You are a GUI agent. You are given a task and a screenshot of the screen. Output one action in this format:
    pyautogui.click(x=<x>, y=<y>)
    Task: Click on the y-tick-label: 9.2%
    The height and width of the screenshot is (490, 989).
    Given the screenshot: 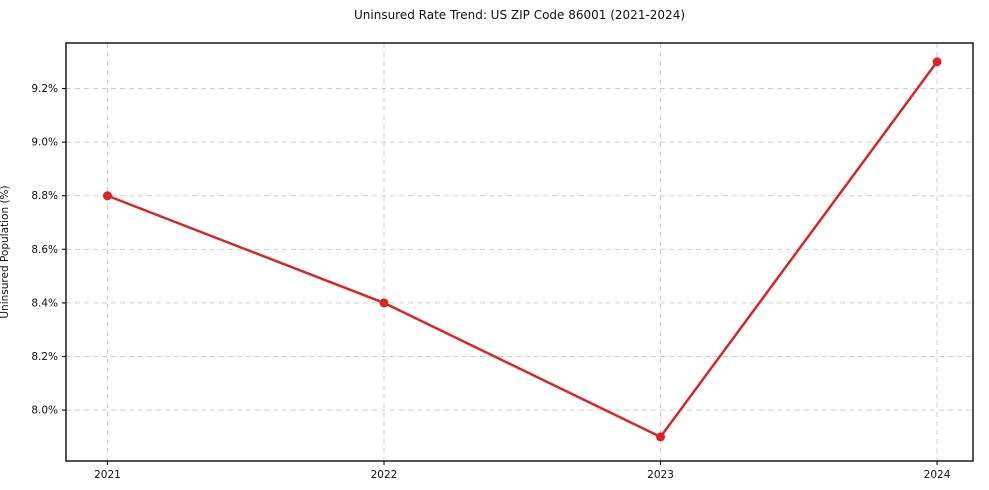 What is the action you would take?
    pyautogui.click(x=44, y=89)
    